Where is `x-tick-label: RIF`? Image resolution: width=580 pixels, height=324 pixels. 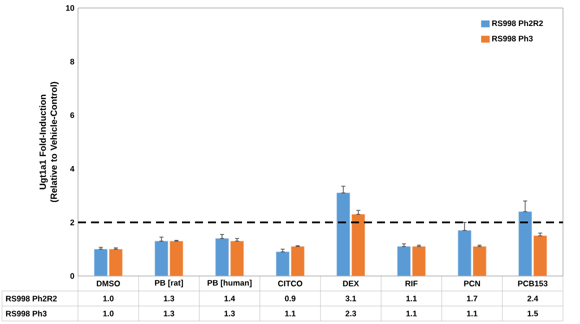 x-tick-label: RIF is located at coordinates (412, 283).